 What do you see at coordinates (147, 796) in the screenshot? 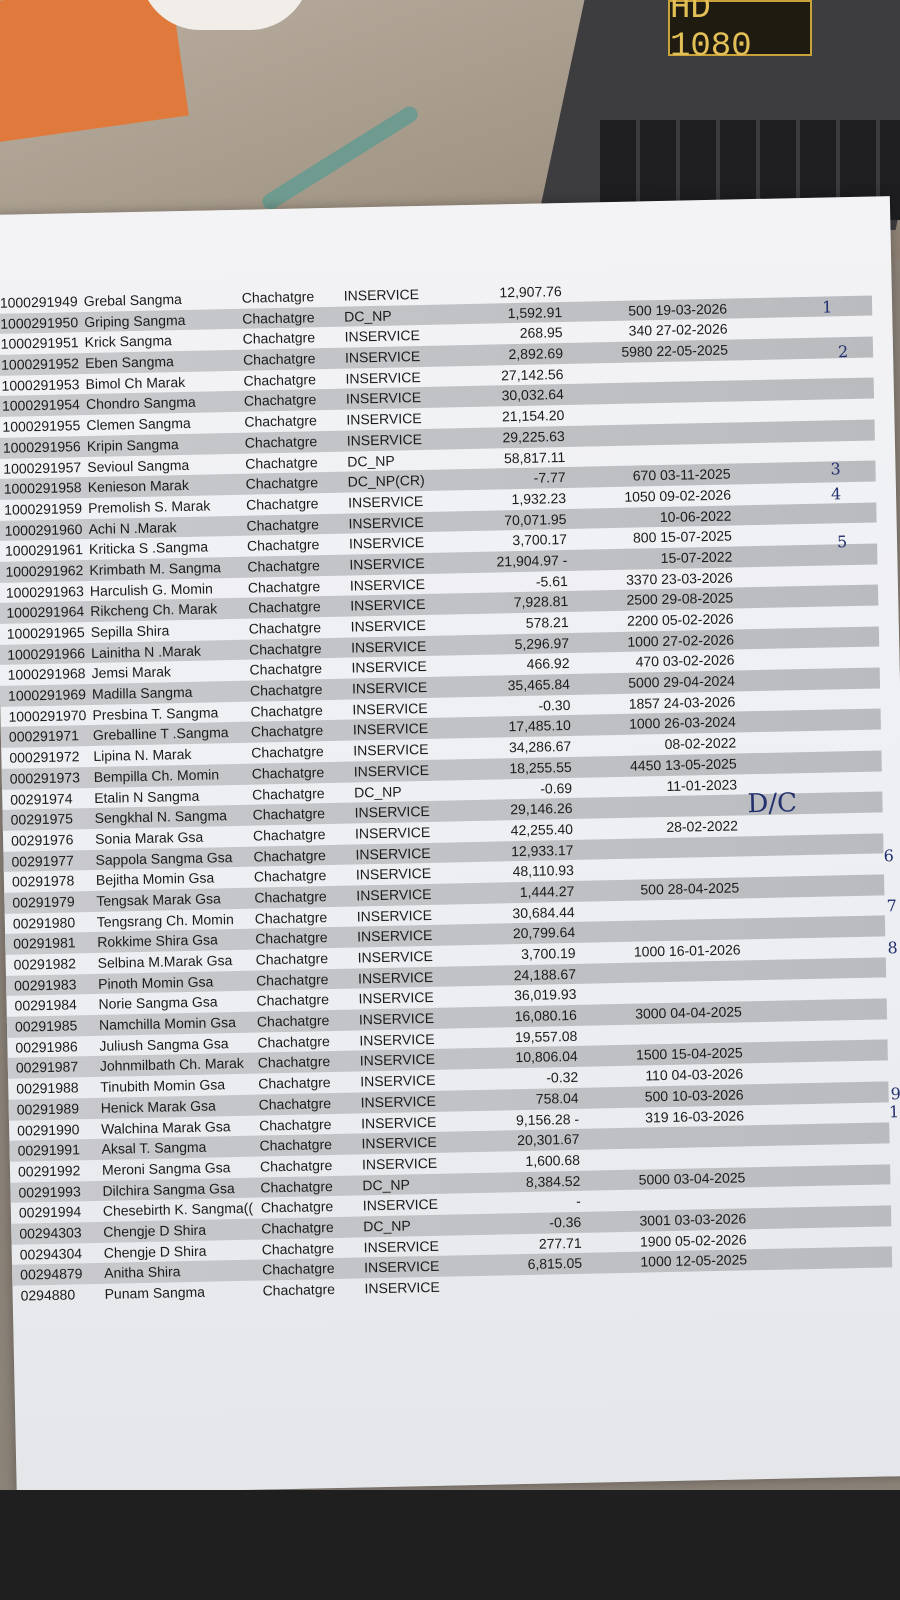
I see `customer-name: Etalin N Sangma` at bounding box center [147, 796].